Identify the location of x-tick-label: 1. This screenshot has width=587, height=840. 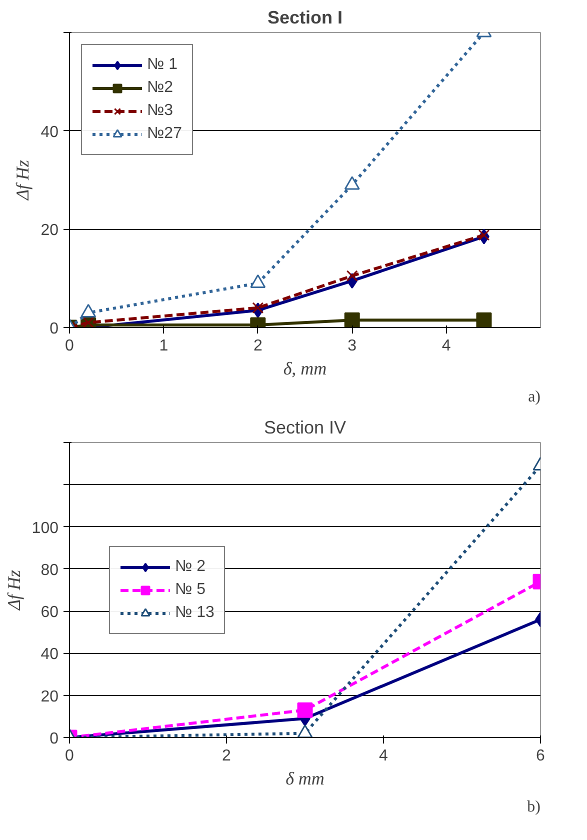
(163, 346).